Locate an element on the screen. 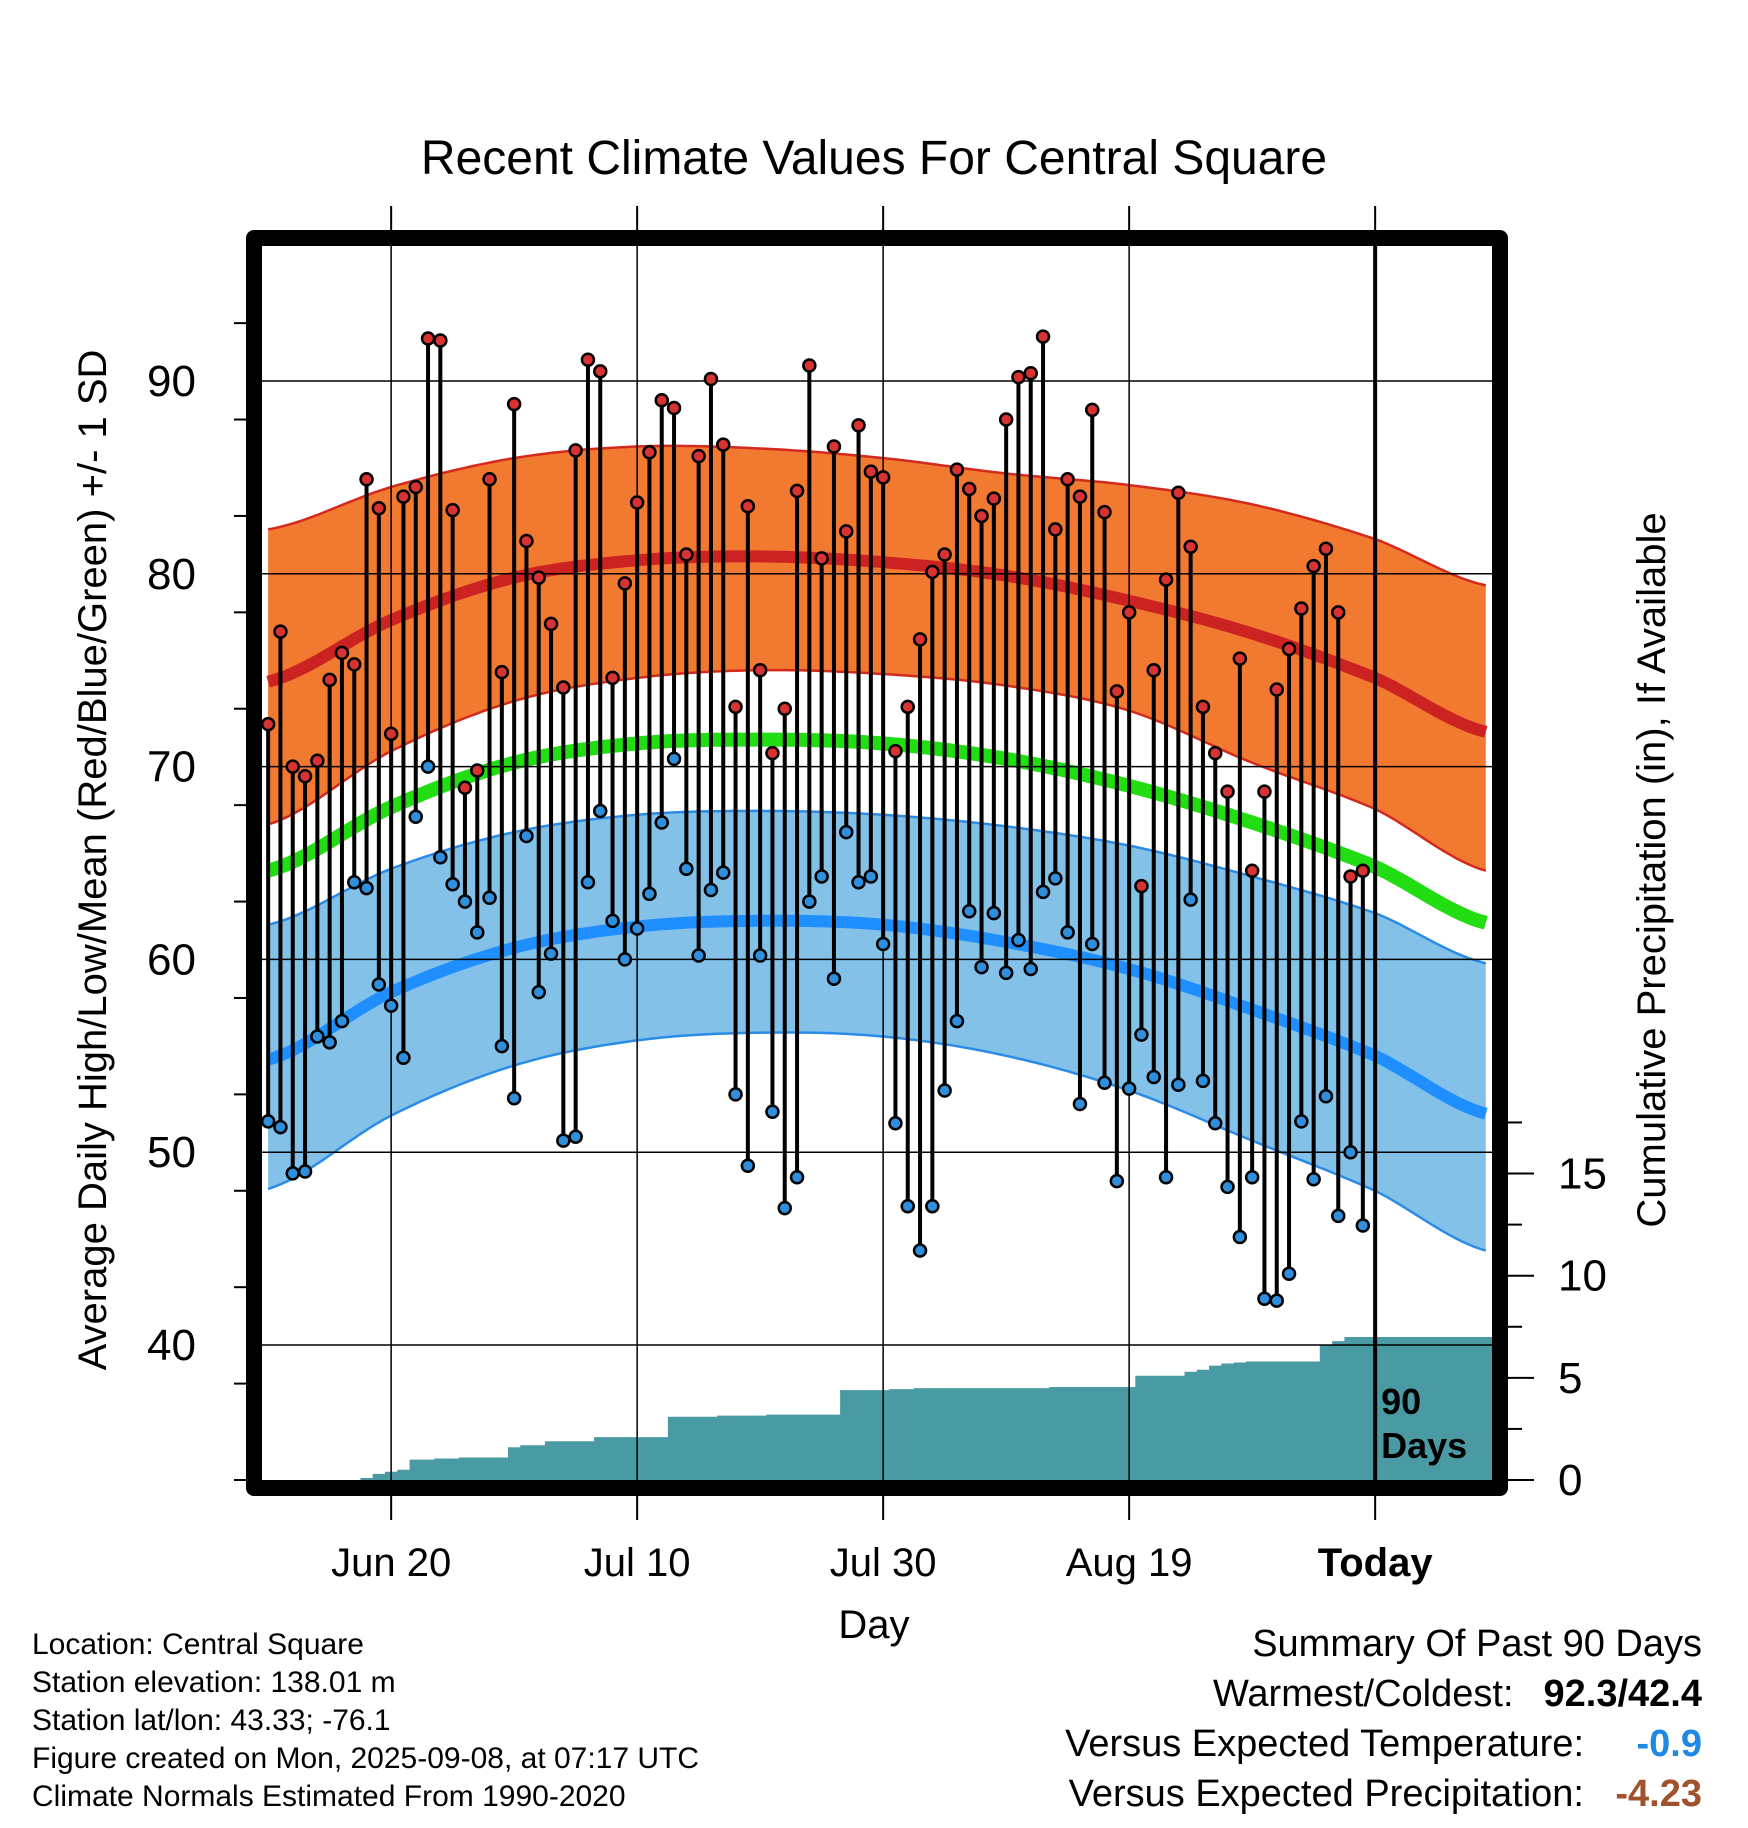 The height and width of the screenshot is (1828, 1748). high-minus-sd-line is located at coordinates (877, 770).